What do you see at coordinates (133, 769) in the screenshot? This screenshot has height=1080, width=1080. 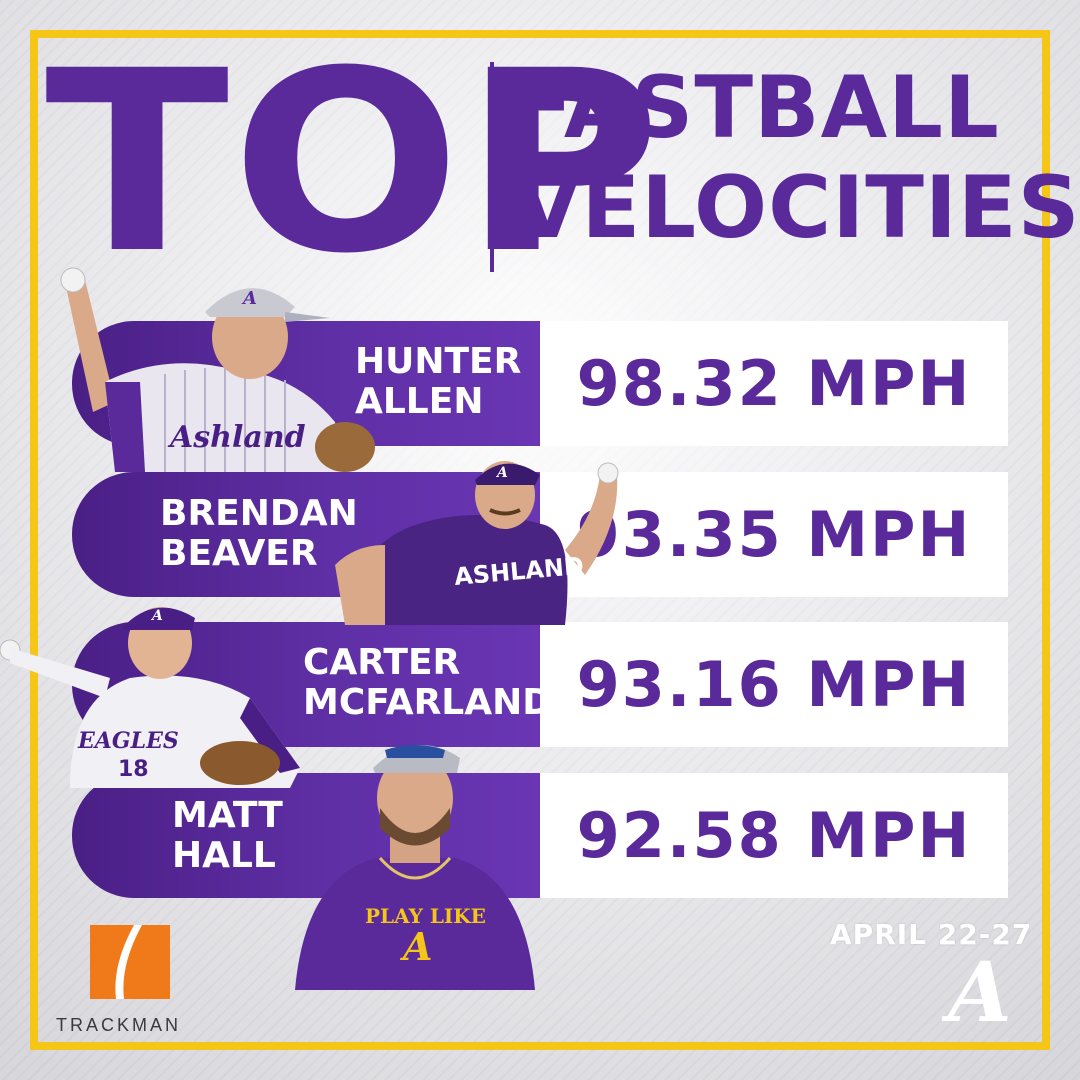 I see `jersey-number: 18` at bounding box center [133, 769].